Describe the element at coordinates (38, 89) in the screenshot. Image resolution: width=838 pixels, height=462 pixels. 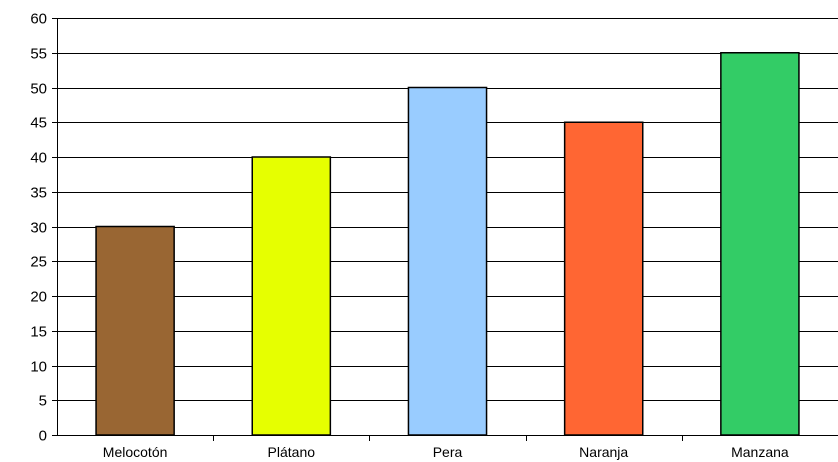
I see `y-tick-label: 50` at that location.